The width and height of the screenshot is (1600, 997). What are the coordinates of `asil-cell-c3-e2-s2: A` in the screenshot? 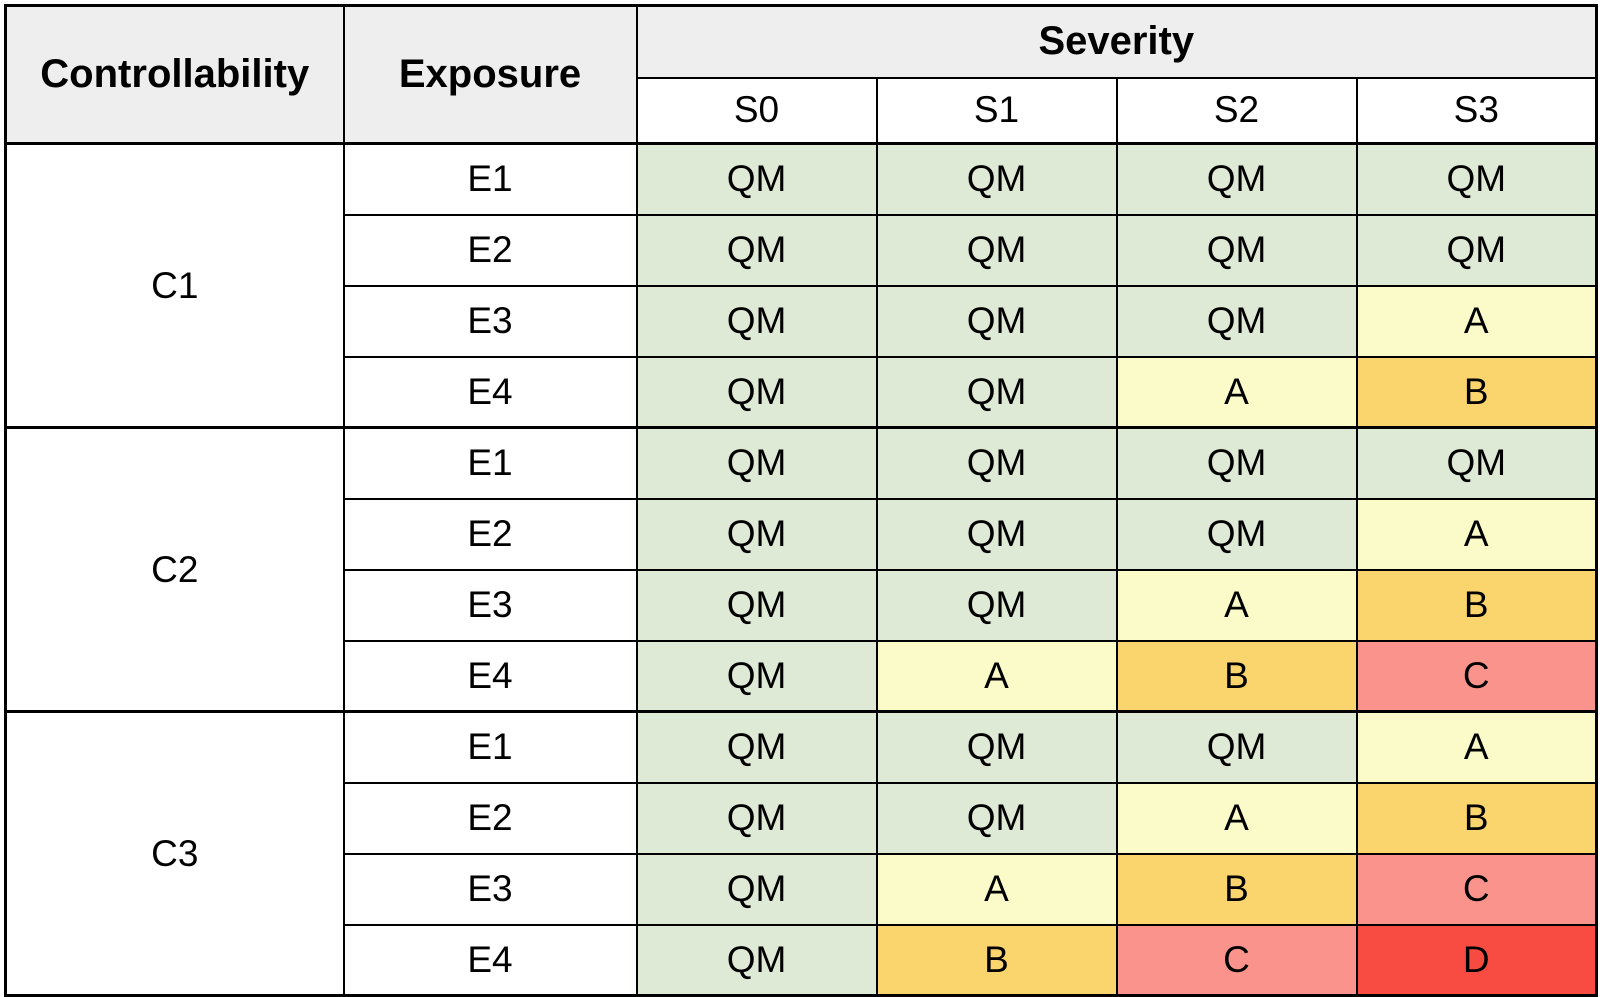 It's located at (1236, 818).